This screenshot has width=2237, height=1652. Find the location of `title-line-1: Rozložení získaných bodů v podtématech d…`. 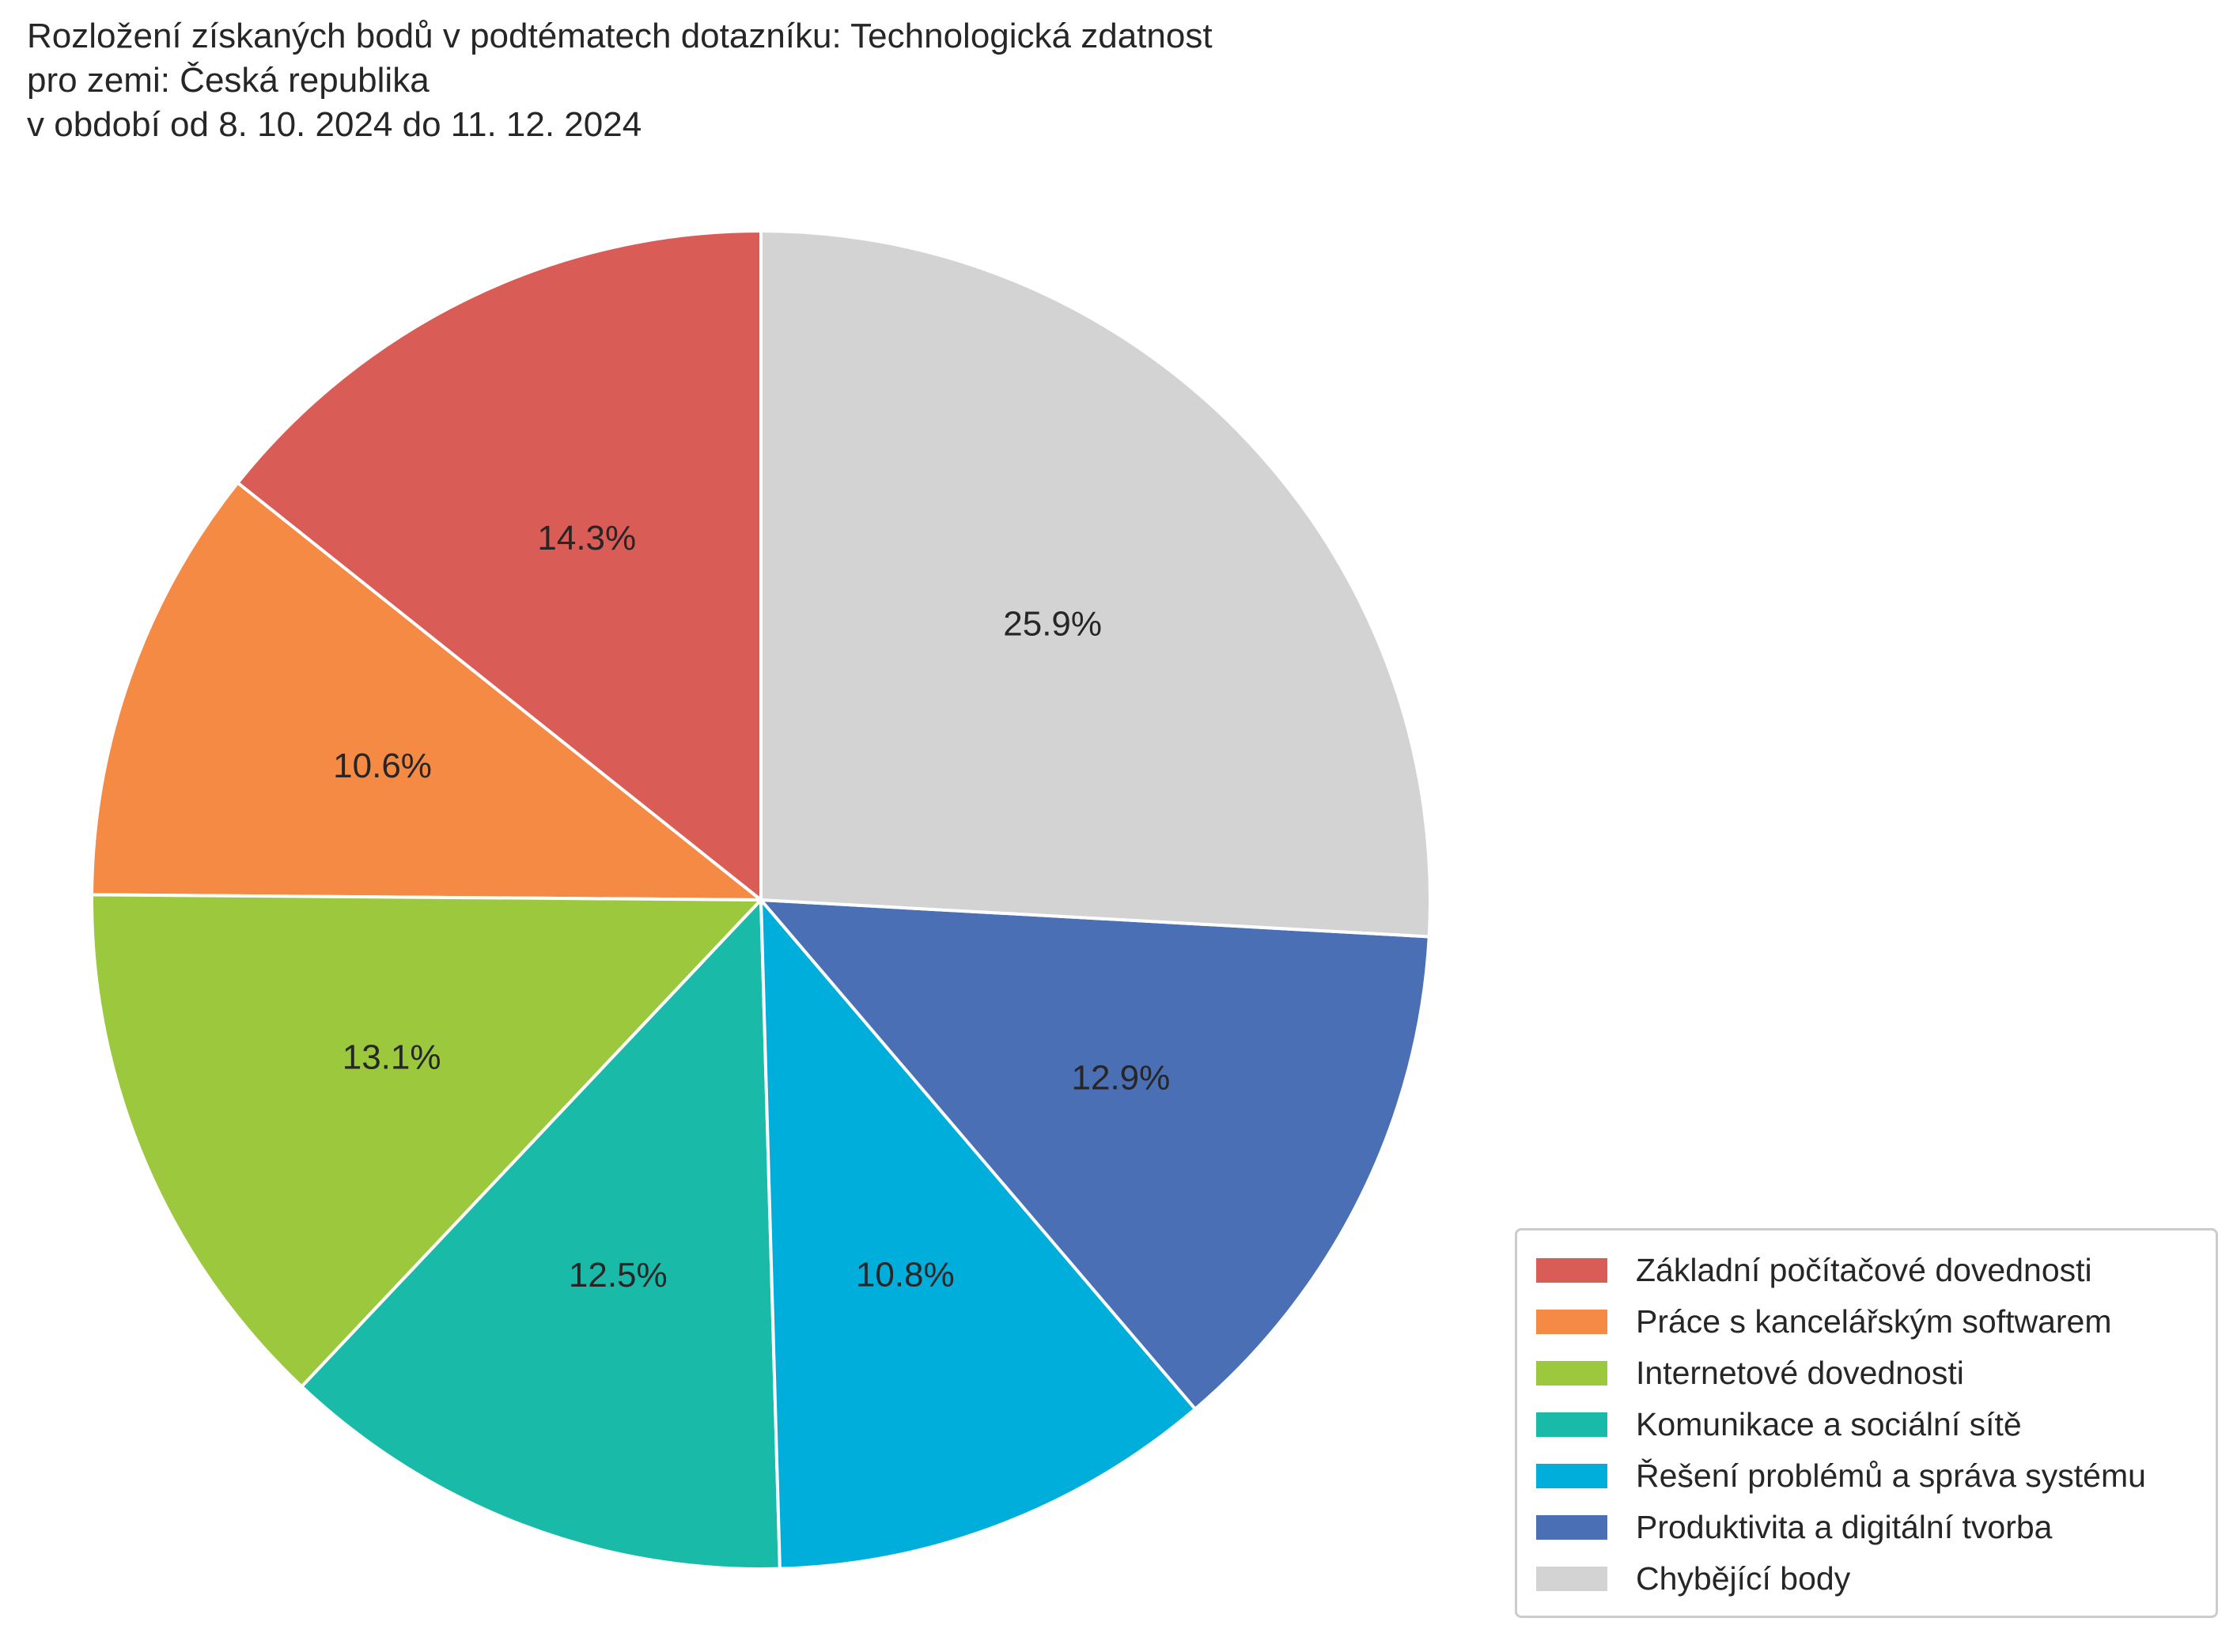

title-line-1: Rozložení získaných bodů v podtématech d… is located at coordinates (620, 36).